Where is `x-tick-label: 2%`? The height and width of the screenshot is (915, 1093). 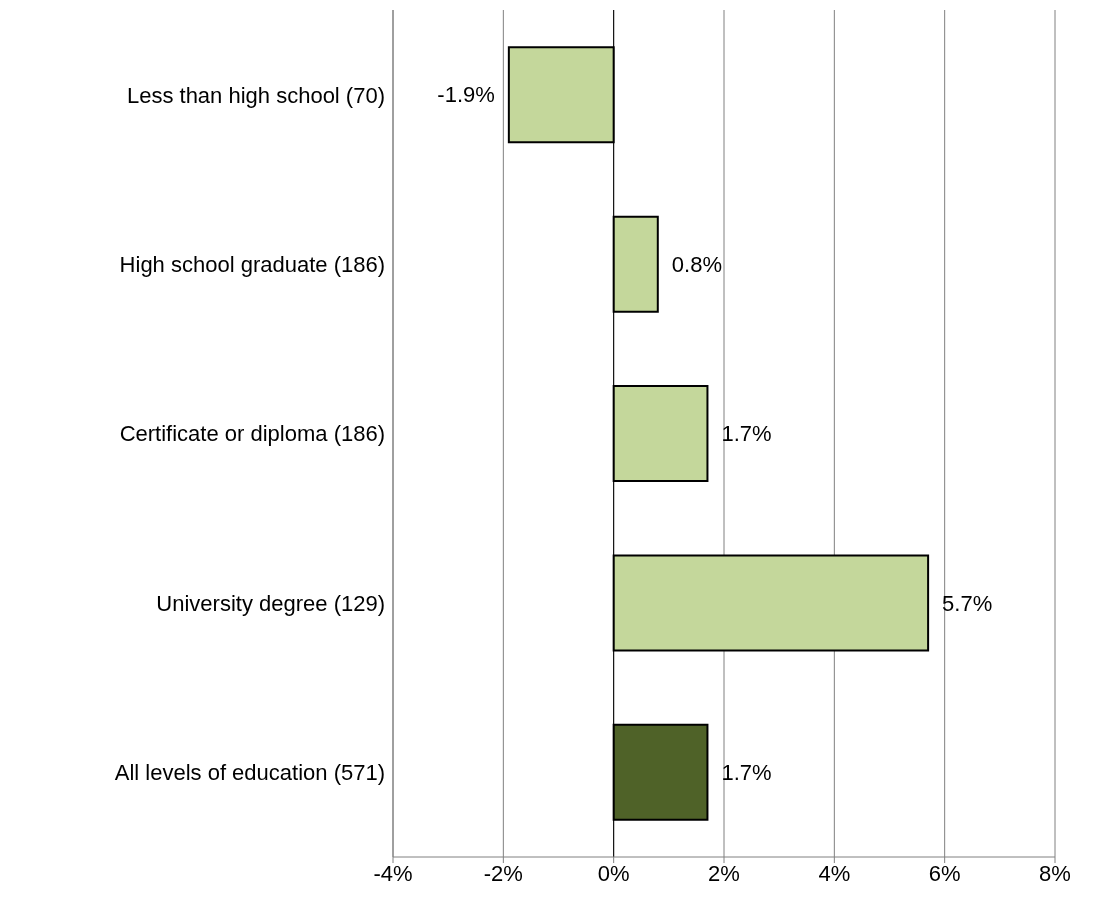 x-tick-label: 2% is located at coordinates (724, 873).